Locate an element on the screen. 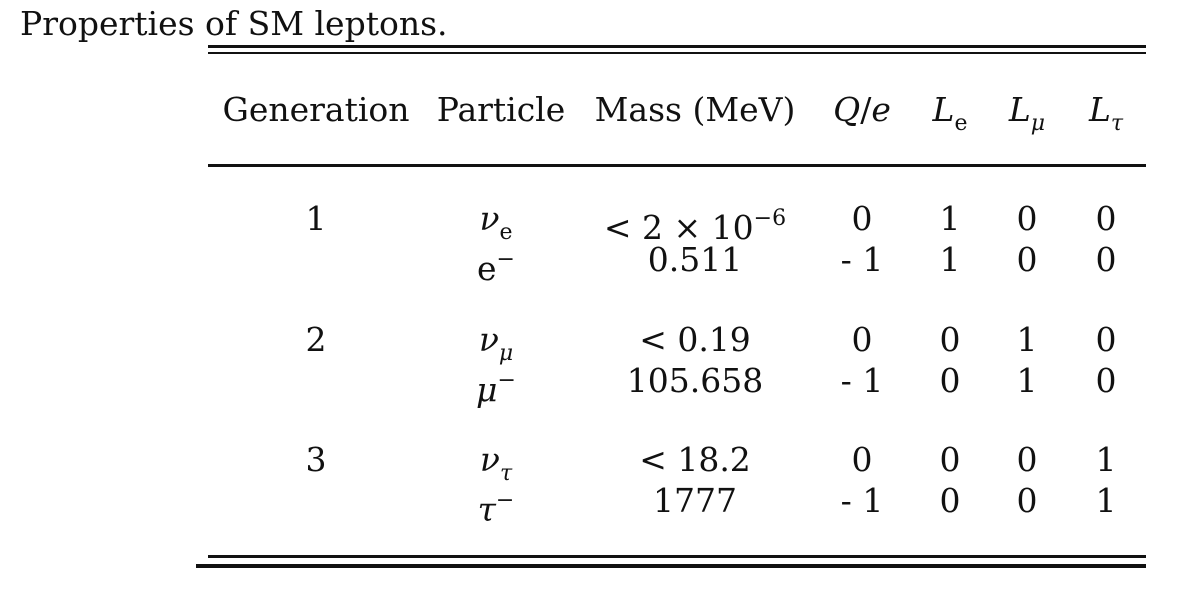  header-muon-number: Lμ is located at coordinates (1027, 113).